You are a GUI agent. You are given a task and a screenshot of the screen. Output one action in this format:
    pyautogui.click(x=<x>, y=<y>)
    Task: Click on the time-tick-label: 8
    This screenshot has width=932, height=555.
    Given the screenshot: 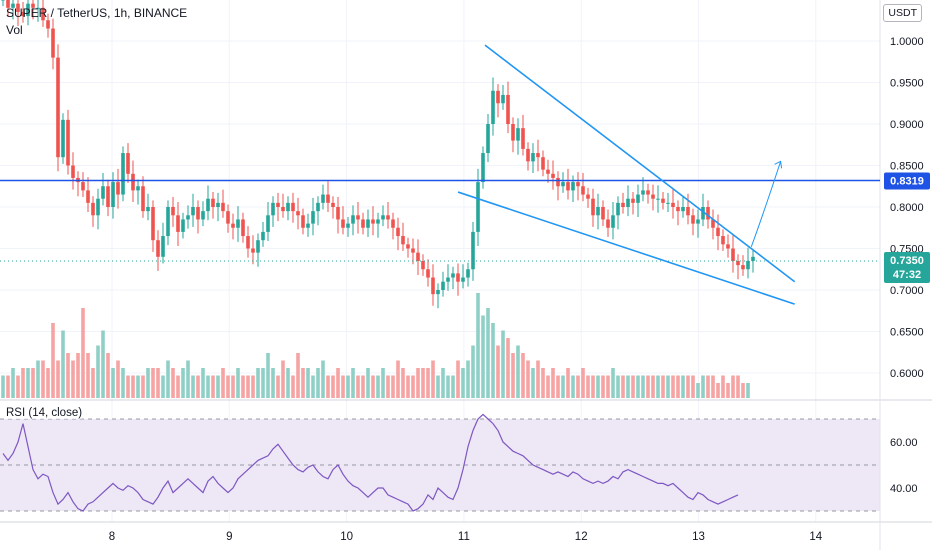 What is the action you would take?
    pyautogui.click(x=112, y=537)
    